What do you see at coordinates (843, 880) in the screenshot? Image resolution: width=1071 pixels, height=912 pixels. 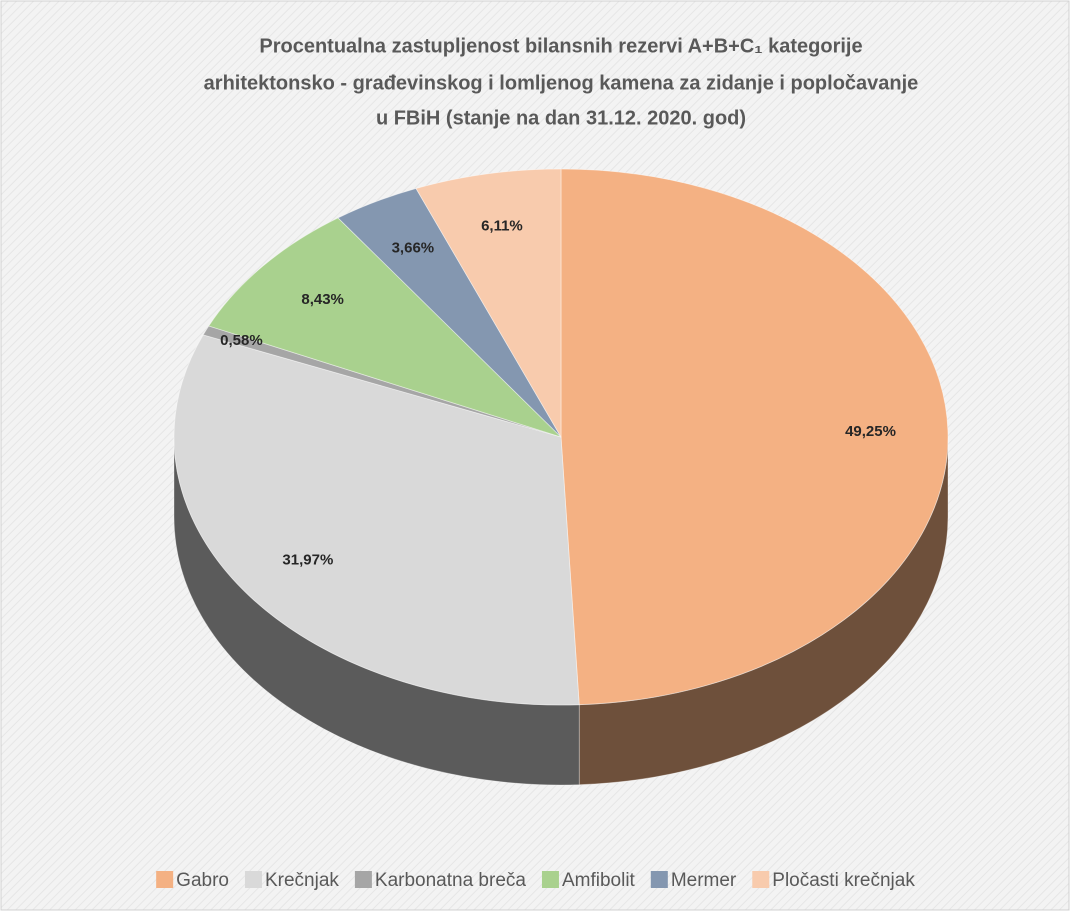 I see `legend-label: Pločasti krečnjak` at bounding box center [843, 880].